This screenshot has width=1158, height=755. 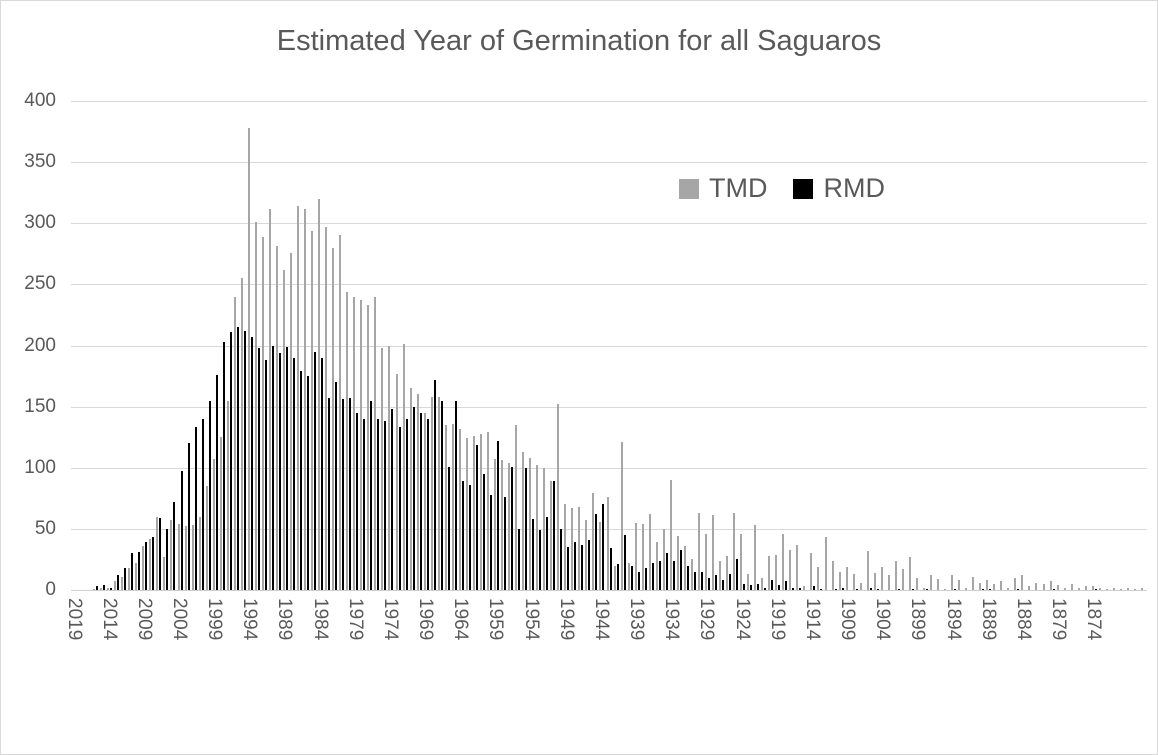 What do you see at coordinates (551, 535) in the screenshot?
I see `bar-tmd-1951` at bounding box center [551, 535].